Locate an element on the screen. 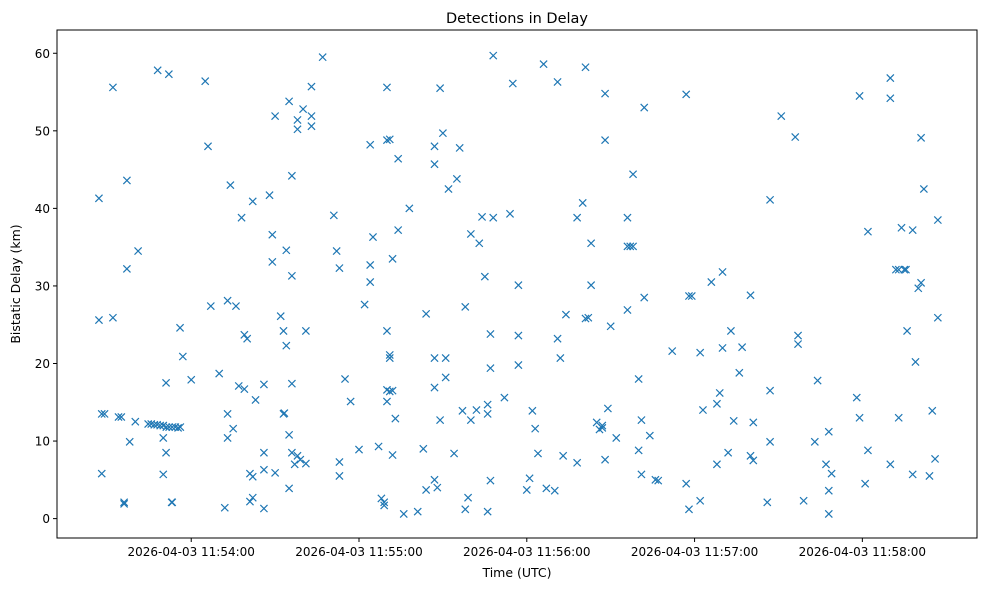 The image size is (989, 594). x-tick-label: 2026-04-03 11:54:00 is located at coordinates (190, 552).